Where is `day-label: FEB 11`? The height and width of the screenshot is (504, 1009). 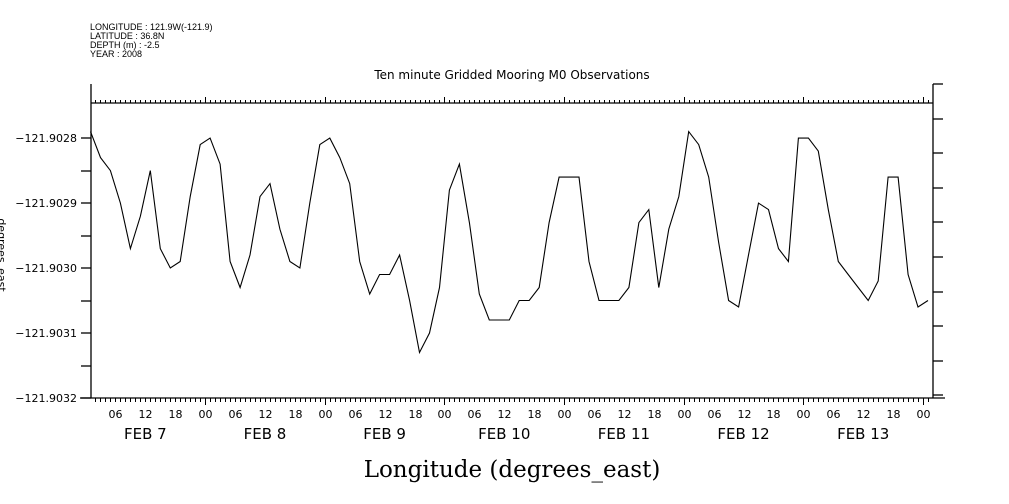 day-label: FEB 11 is located at coordinates (624, 434).